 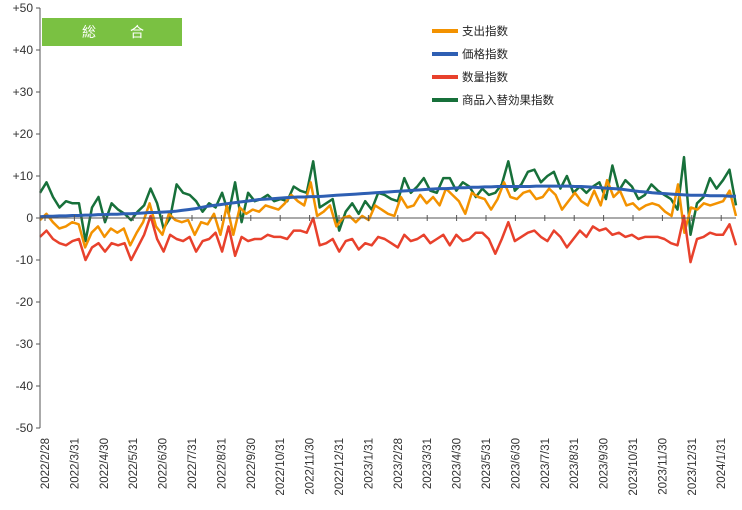 I want to click on x-tick-label: 2023/7/31, so click(x=546, y=463).